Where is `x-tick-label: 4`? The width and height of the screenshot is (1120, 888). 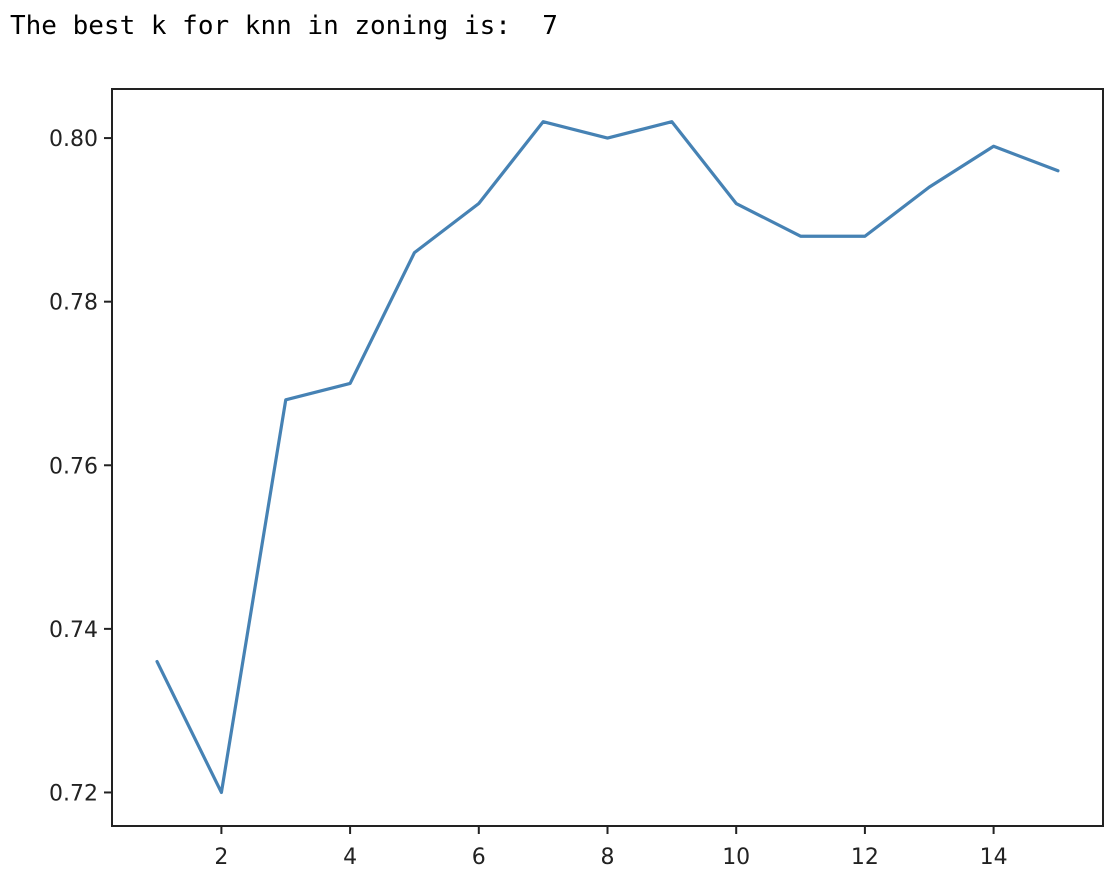 x-tick-label: 4 is located at coordinates (350, 857).